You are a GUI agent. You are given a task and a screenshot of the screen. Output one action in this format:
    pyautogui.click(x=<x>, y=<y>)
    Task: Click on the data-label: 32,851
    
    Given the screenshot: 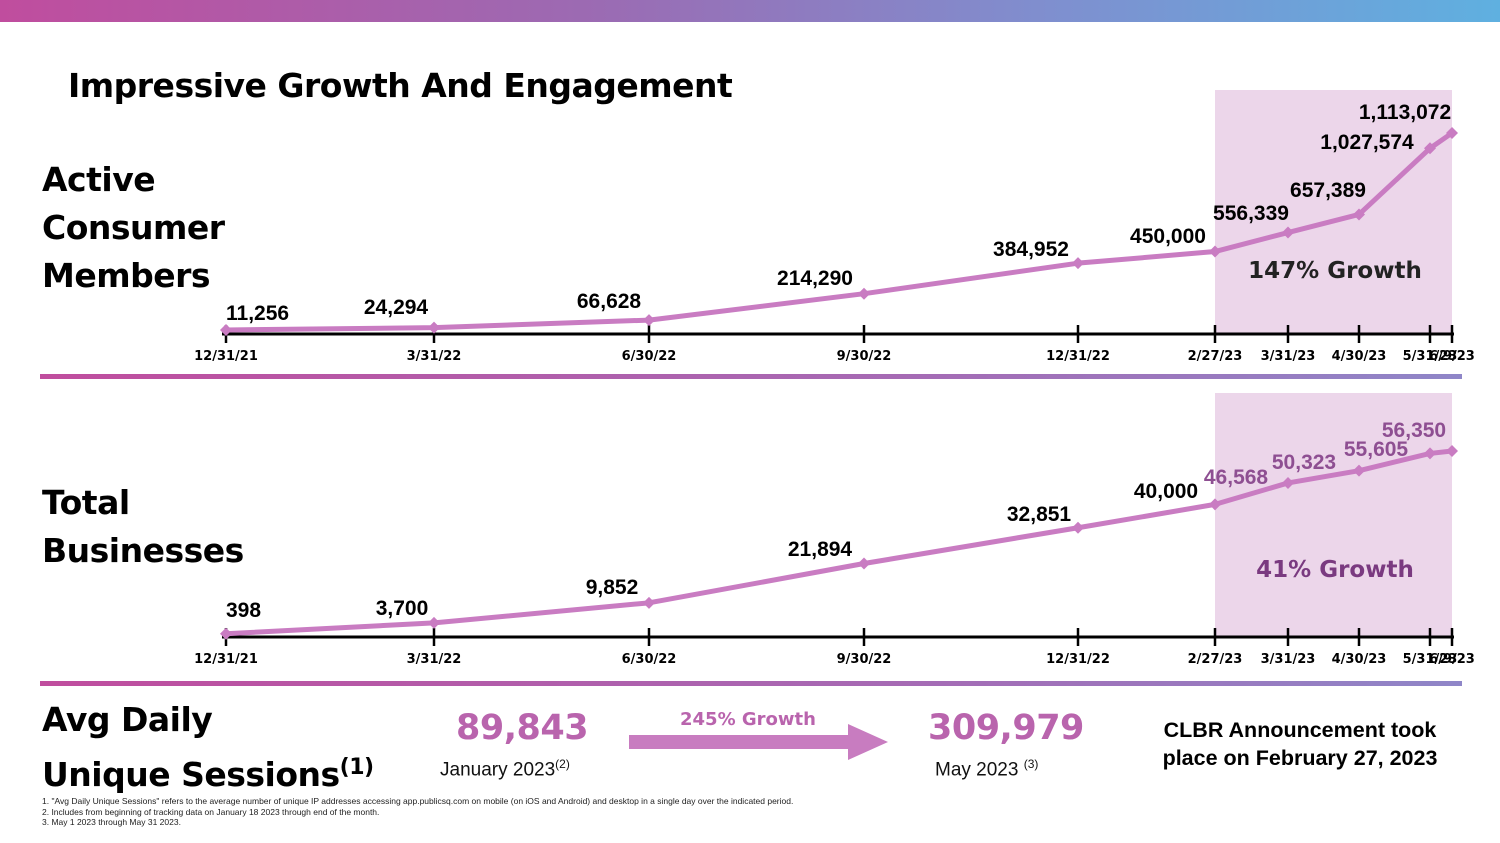 What is the action you would take?
    pyautogui.click(x=1039, y=514)
    